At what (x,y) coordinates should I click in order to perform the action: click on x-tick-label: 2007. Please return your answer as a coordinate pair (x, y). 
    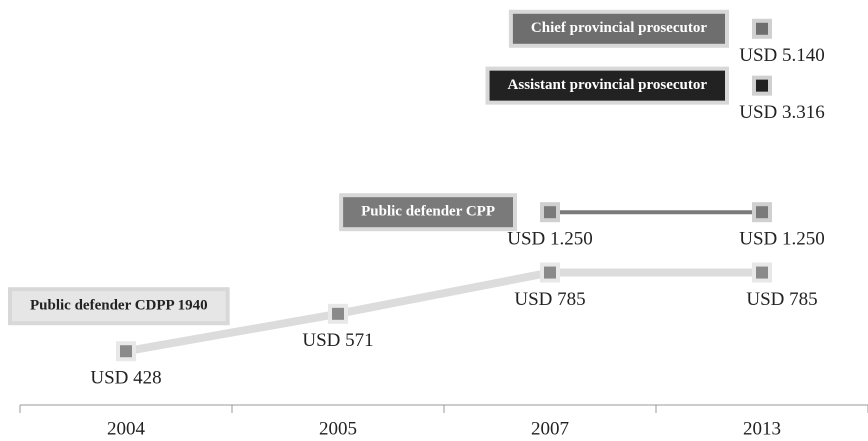
    Looking at the image, I should click on (550, 428).